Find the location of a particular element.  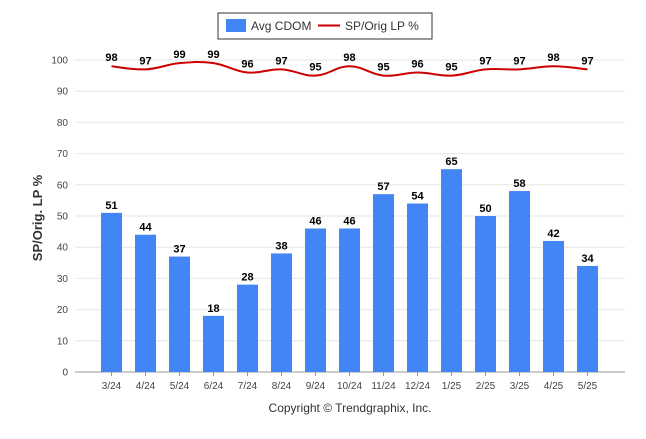

bar-value-label: 54 is located at coordinates (417, 197).